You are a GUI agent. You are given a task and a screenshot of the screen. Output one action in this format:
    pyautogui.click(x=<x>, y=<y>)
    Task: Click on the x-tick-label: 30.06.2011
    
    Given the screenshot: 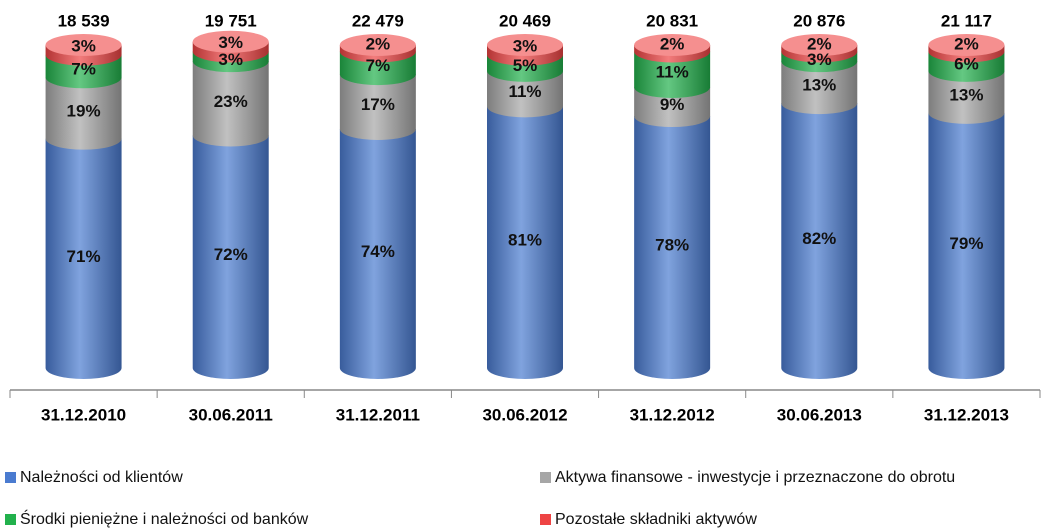 What is the action you would take?
    pyautogui.click(x=231, y=414)
    